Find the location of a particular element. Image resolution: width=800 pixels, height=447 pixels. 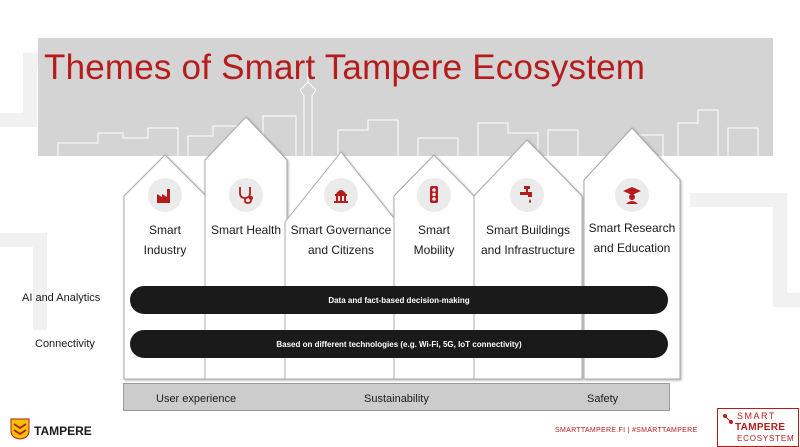

theme-label-smart-industry: Smart Industry is located at coordinates (165, 240).